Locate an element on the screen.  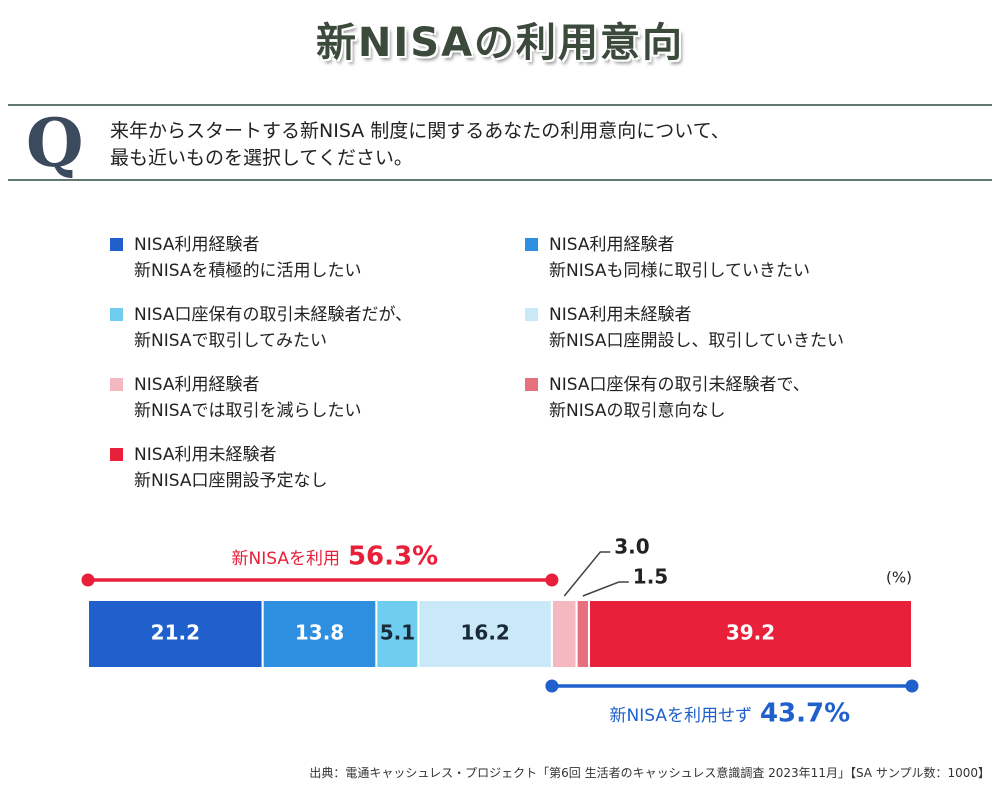
legend-entry: NISA口座保有の取引未経験者で、 新NISAの取引意向なし is located at coordinates (667, 398).